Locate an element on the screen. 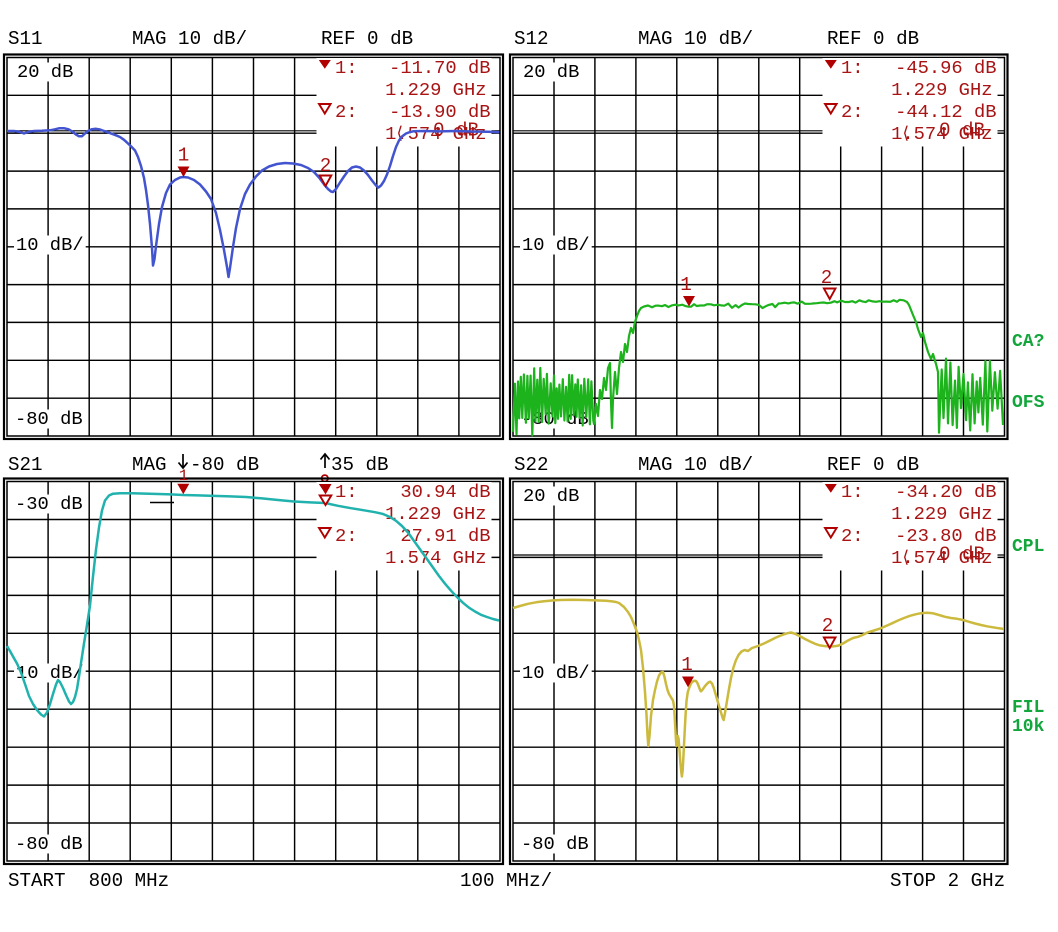  svg-text: 30.94 dB is located at coordinates (445, 492).